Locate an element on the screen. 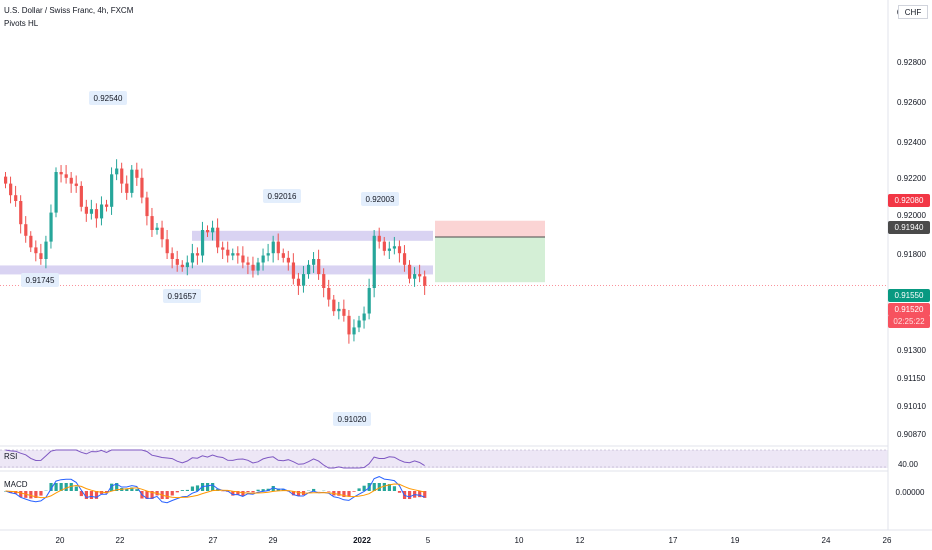  signal-line is located at coordinates (215, 491).